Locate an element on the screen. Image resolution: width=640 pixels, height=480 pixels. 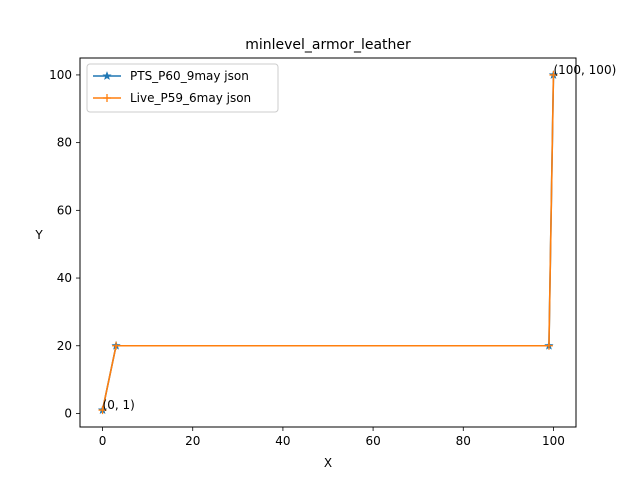
y-tick-label: 100 is located at coordinates (60, 75).